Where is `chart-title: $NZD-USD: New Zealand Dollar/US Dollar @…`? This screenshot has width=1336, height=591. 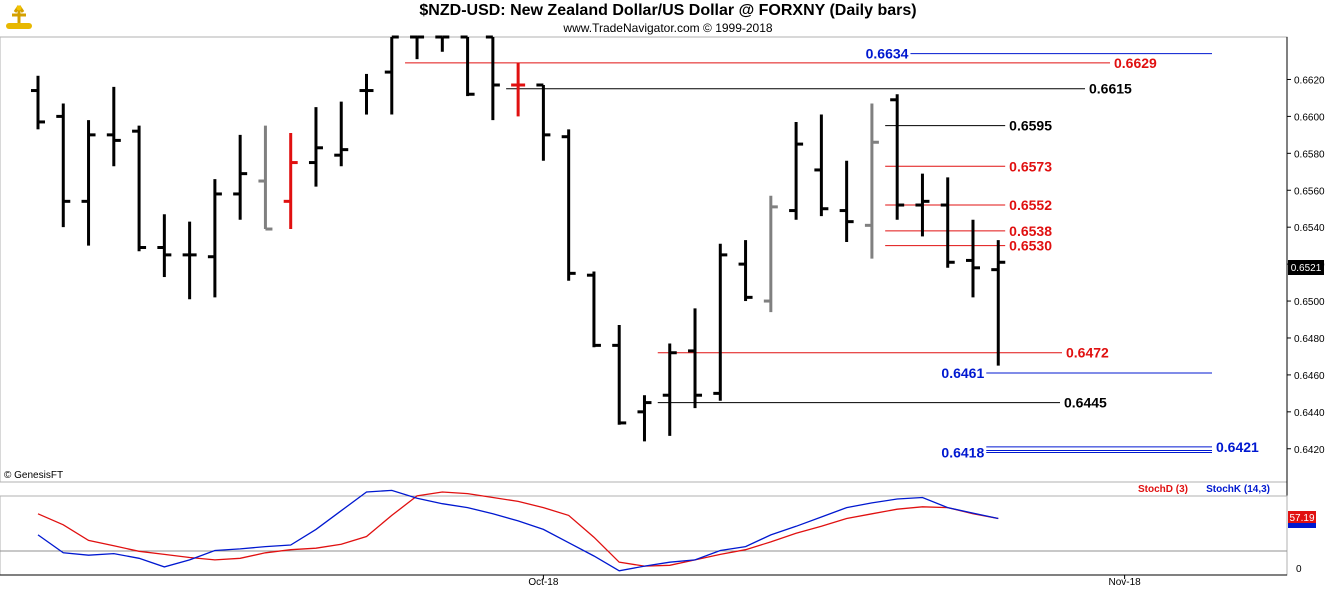
chart-title: $NZD-USD: New Zealand Dollar/US Dollar @… is located at coordinates (668, 10).